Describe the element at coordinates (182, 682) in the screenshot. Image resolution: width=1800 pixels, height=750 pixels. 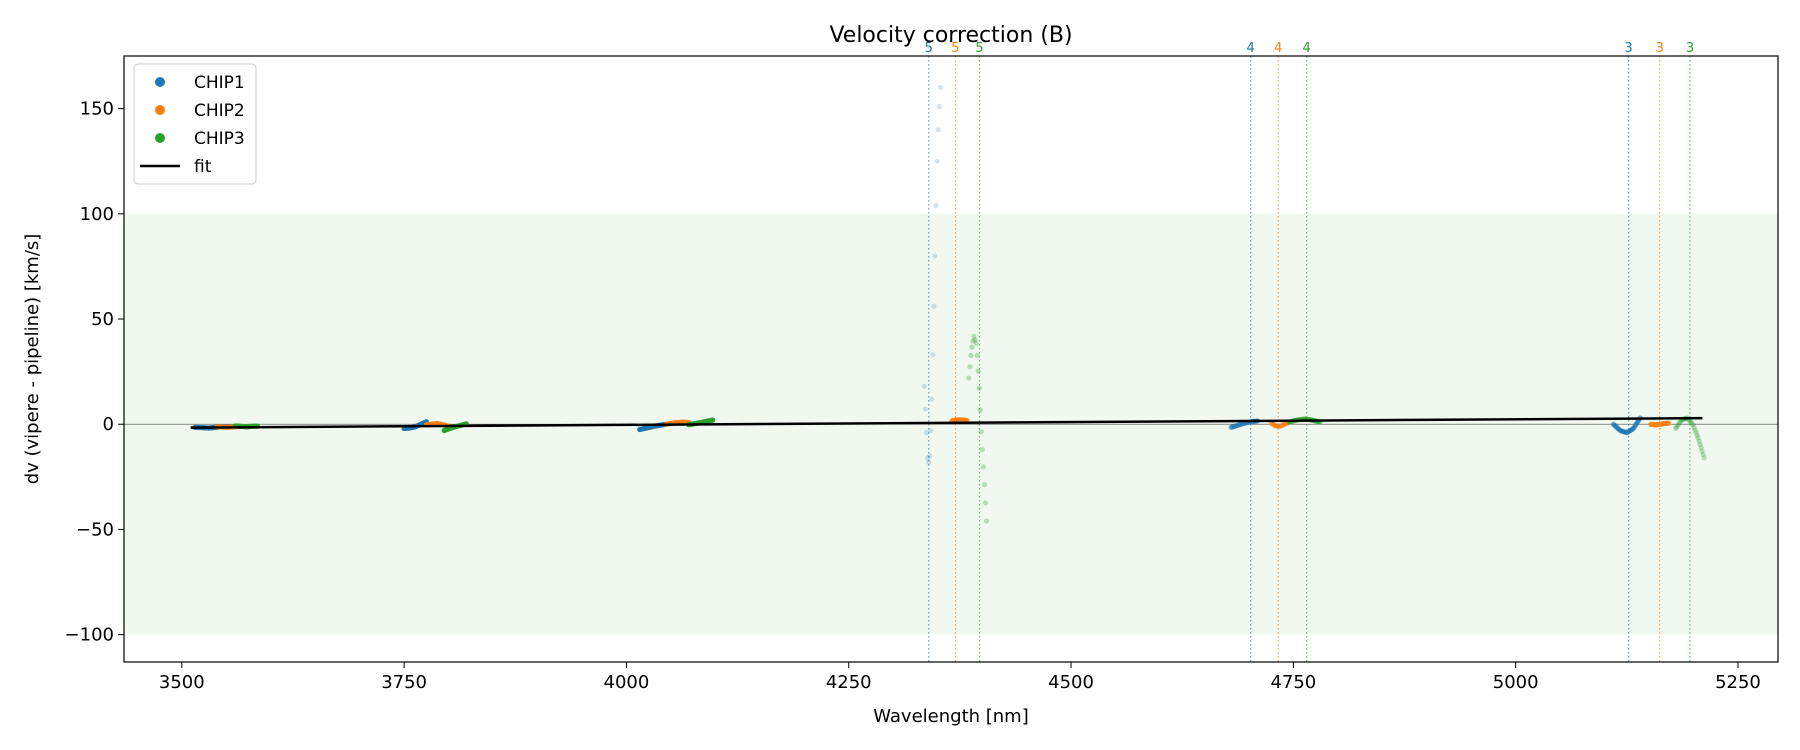
I see `x-tick-label-0: 3500` at that location.